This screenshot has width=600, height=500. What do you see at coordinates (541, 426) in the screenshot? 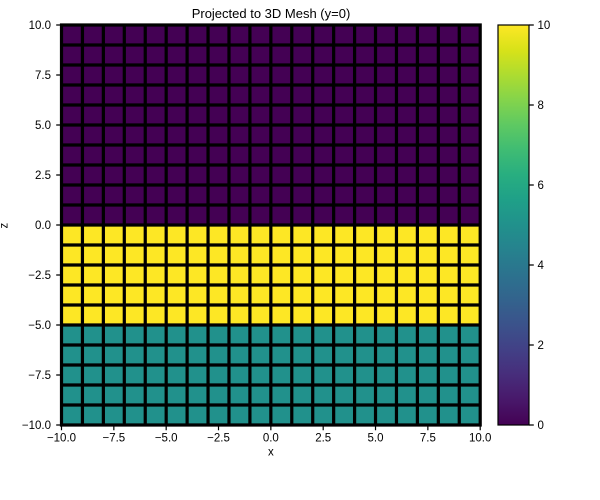
I see `svg-text: 0` at bounding box center [541, 426].